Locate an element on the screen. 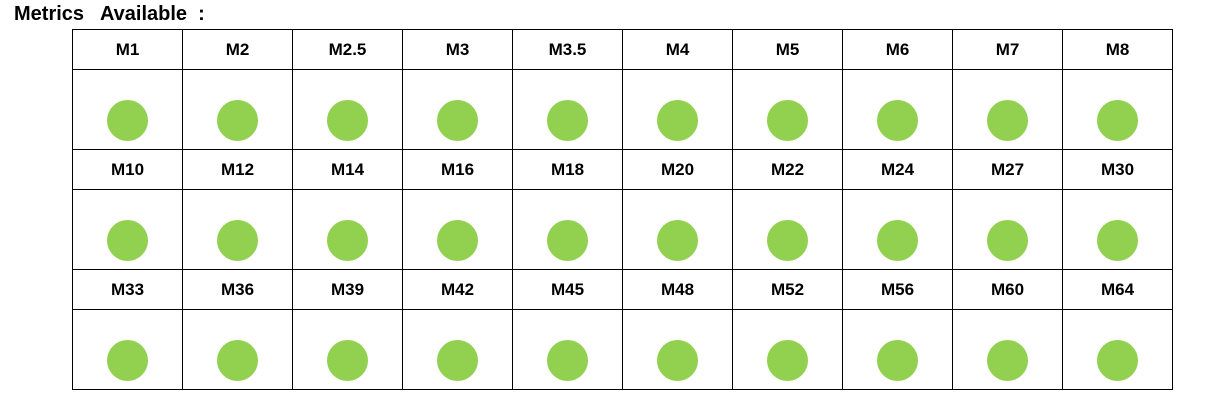 This screenshot has width=1231, height=400. metric-header-row: M1 M2 M2.5 M3 M3.5 M4 M5 M6 M7 M8 is located at coordinates (622, 49).